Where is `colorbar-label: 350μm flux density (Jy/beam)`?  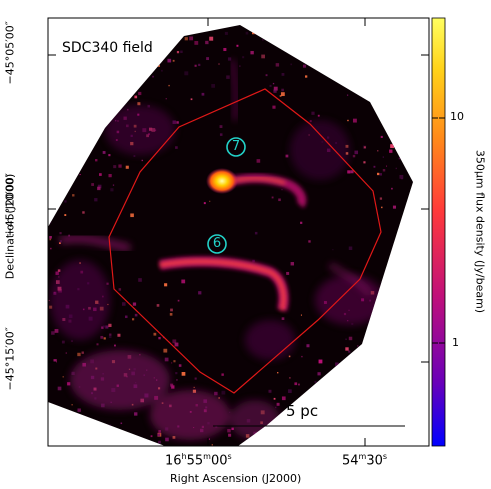 colorbar-label: 350μm flux density (Jy/beam) is located at coordinates (480, 231).